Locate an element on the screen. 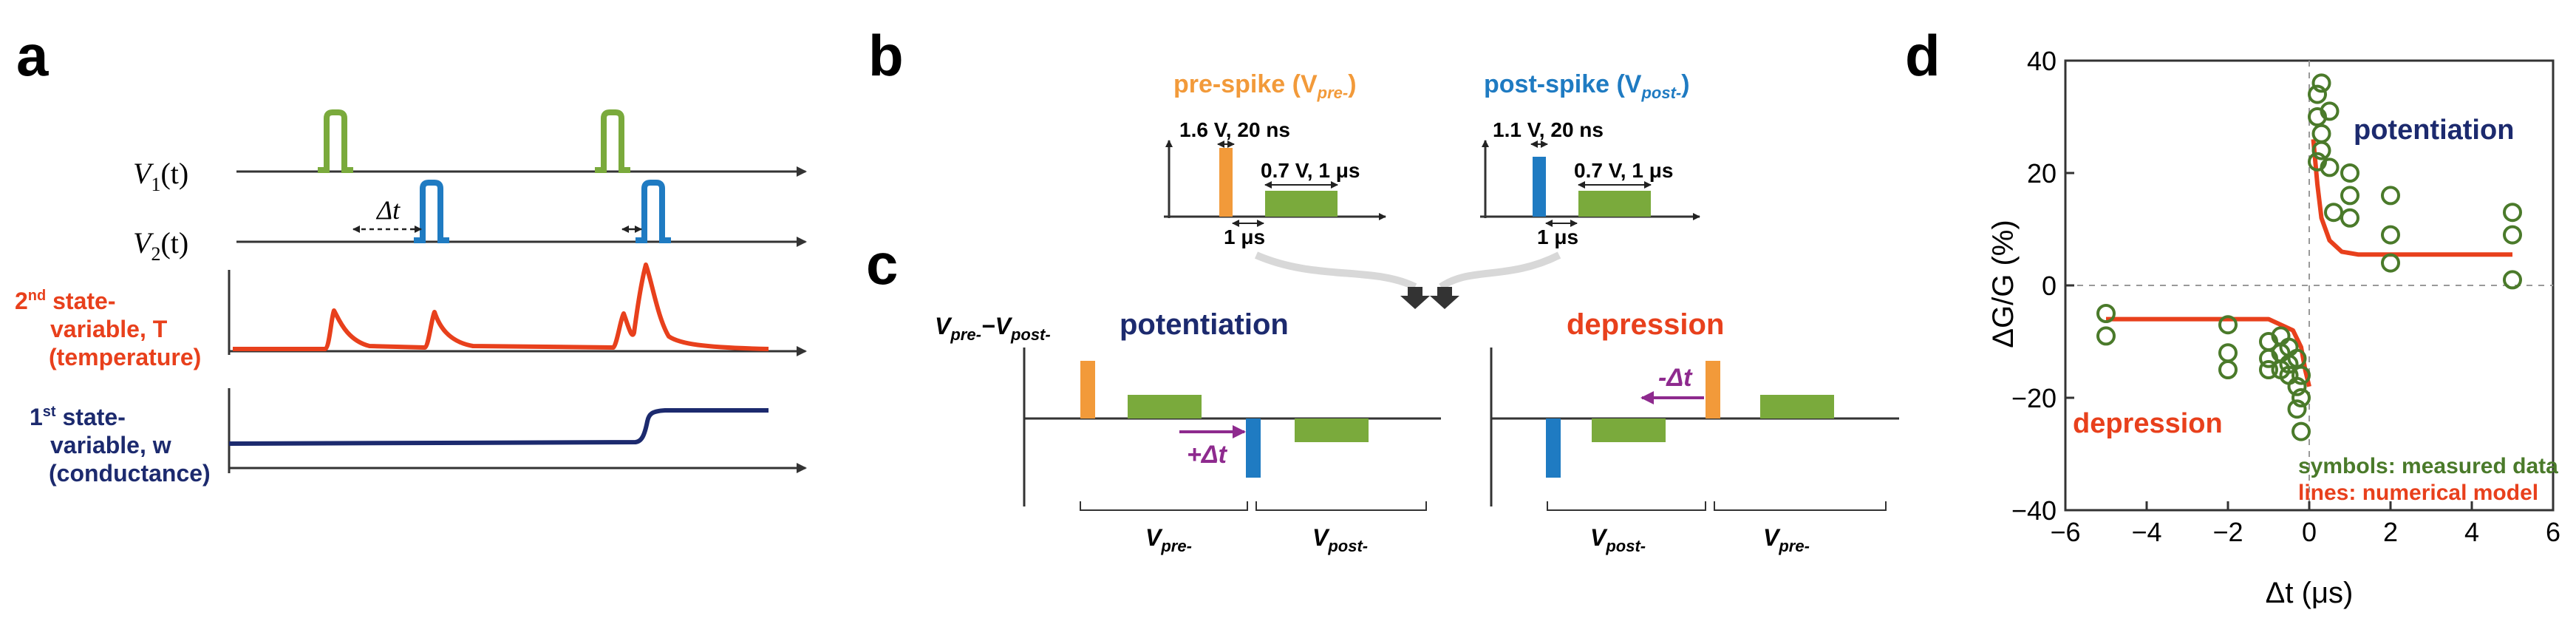  temperature-trace is located at coordinates (501, 307).